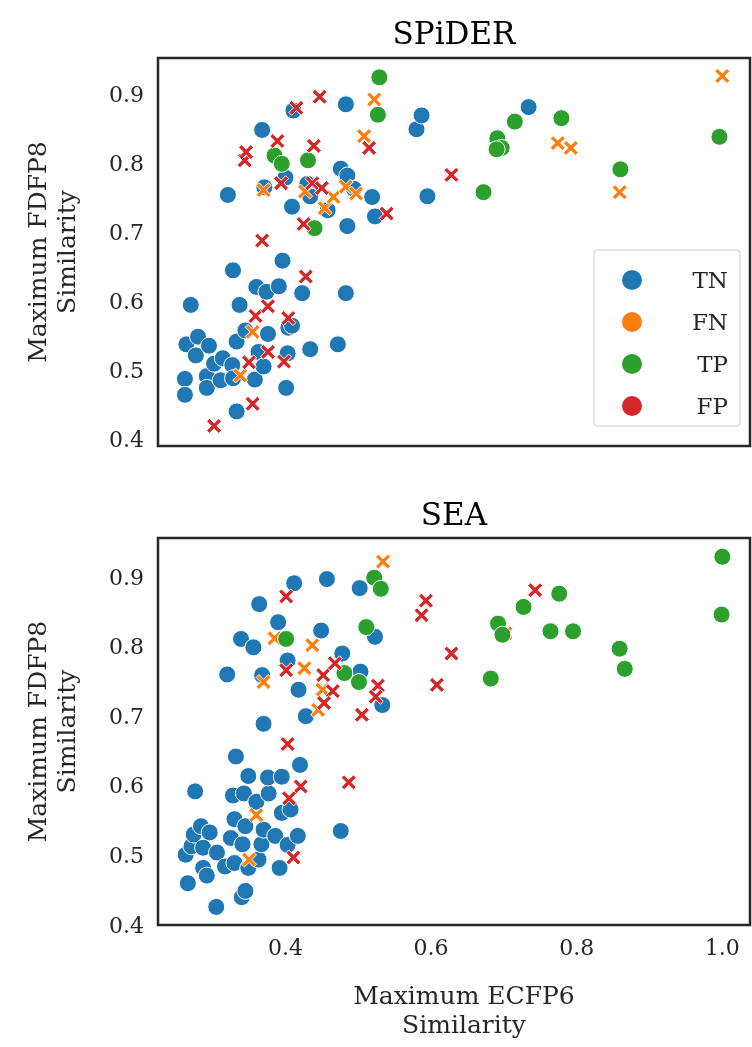  What do you see at coordinates (722, 947) in the screenshot?
I see `x-tick-label: 1.0` at bounding box center [722, 947].